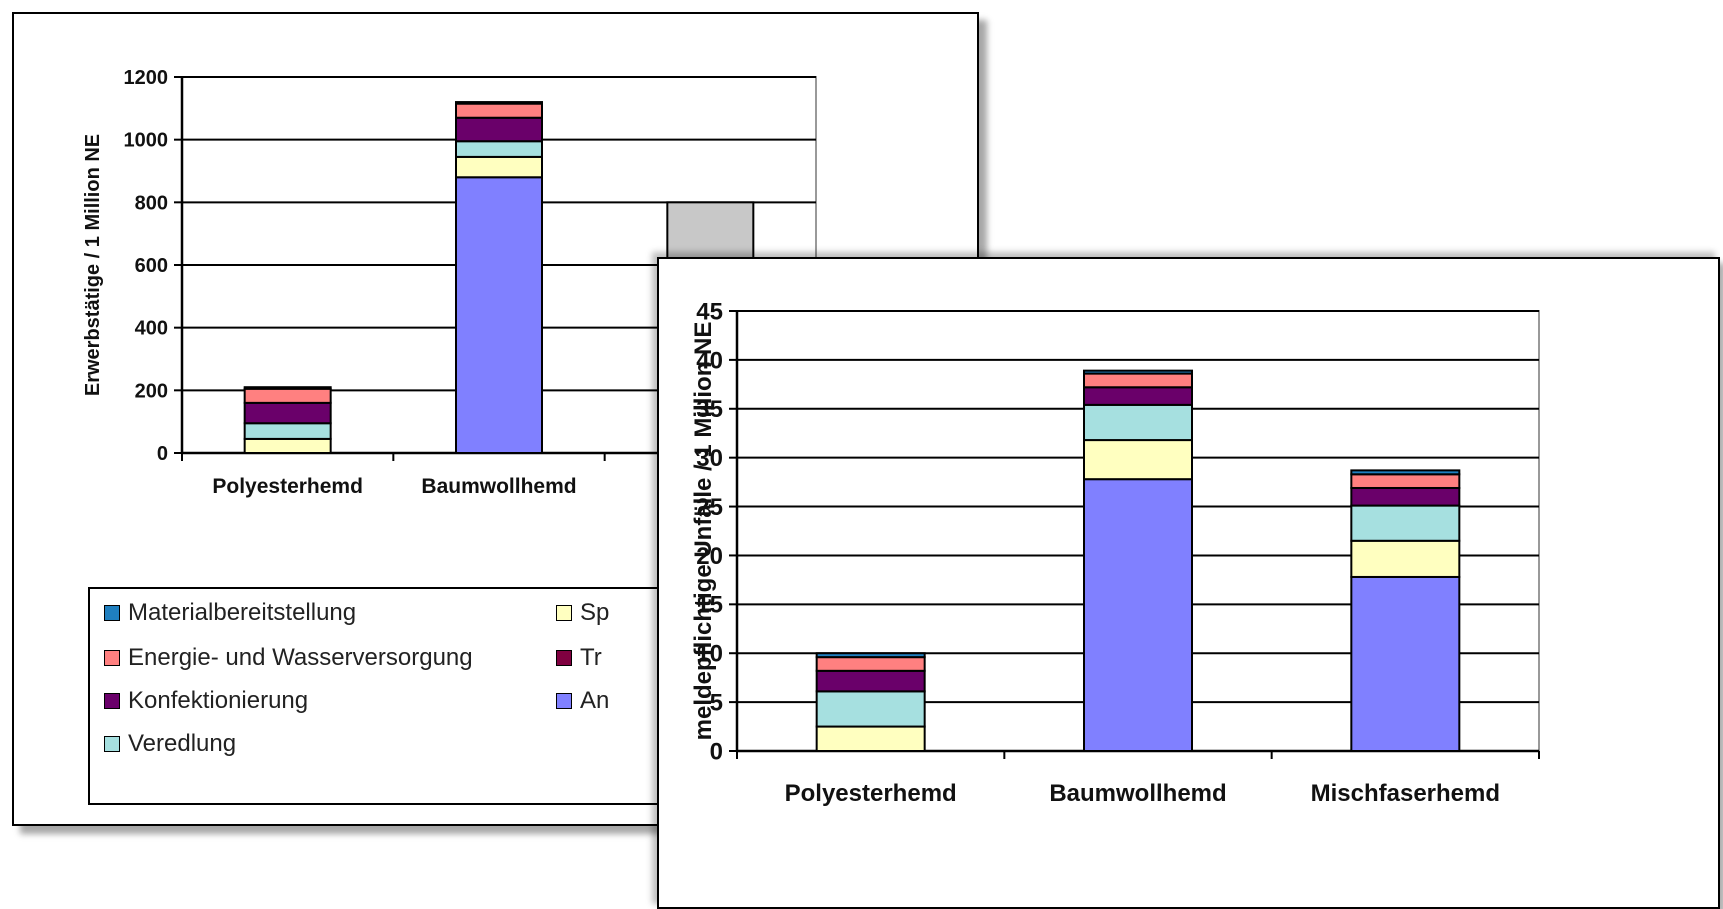 The height and width of the screenshot is (909, 1723). Describe the element at coordinates (146, 141) in the screenshot. I see `y-tick-label: 1000` at that location.